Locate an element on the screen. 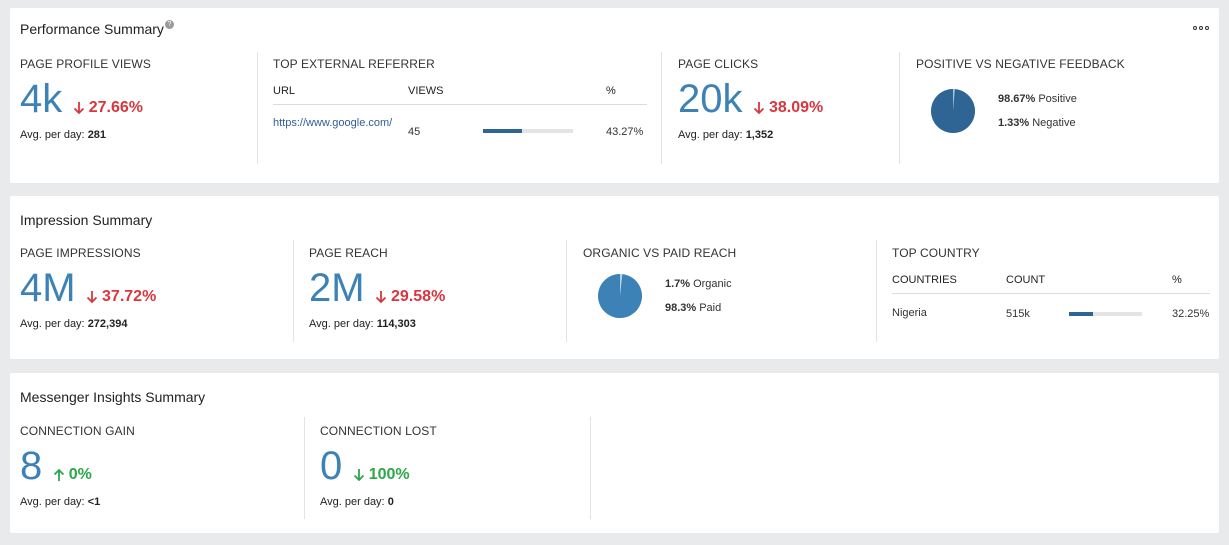 The width and height of the screenshot is (1229, 545). page-impressions-change: 37.72% is located at coordinates (121, 298).